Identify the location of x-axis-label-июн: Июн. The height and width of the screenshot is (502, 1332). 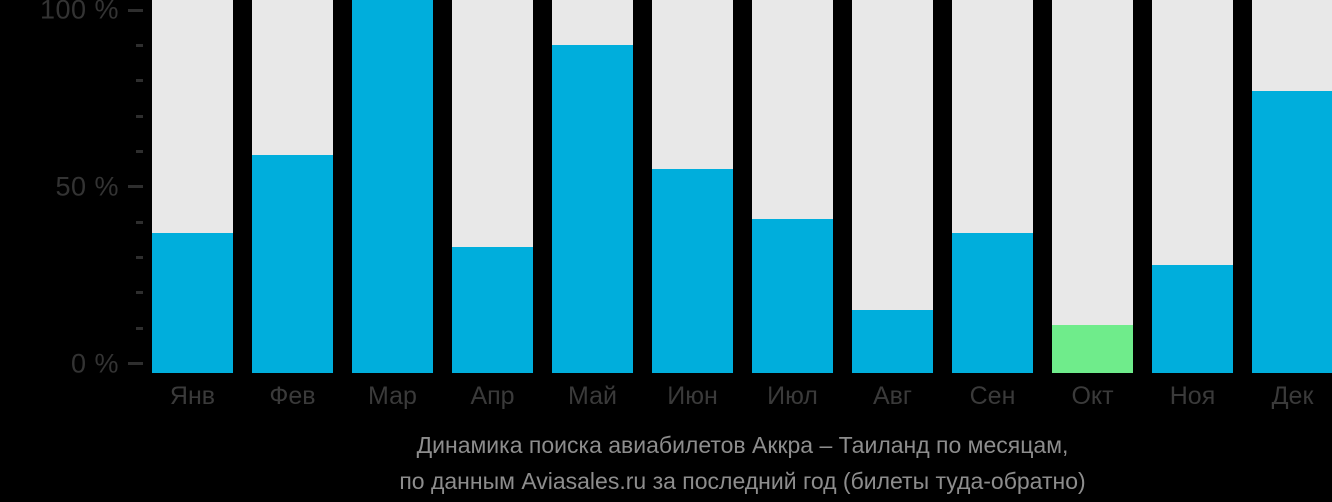
(692, 396).